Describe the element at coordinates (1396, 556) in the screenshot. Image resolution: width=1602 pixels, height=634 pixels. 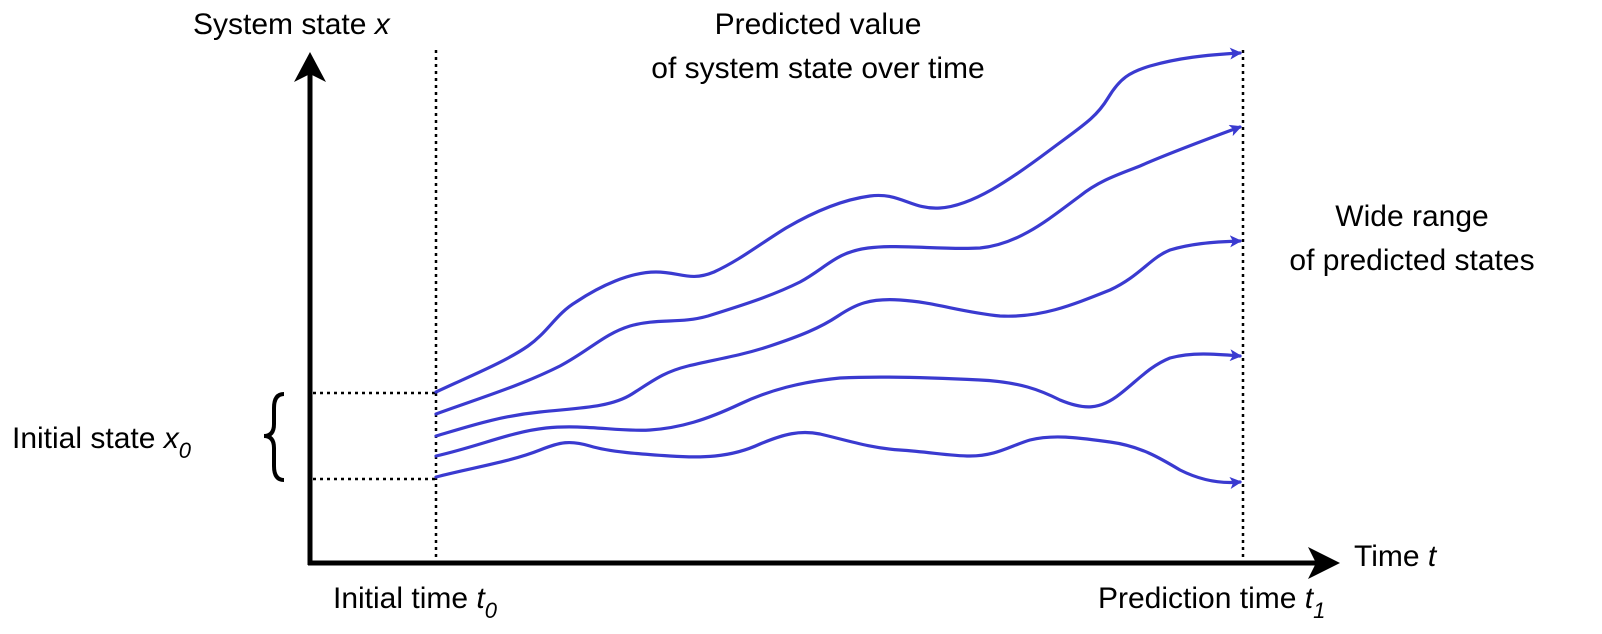
I see `x-axis-label: Time t` at that location.